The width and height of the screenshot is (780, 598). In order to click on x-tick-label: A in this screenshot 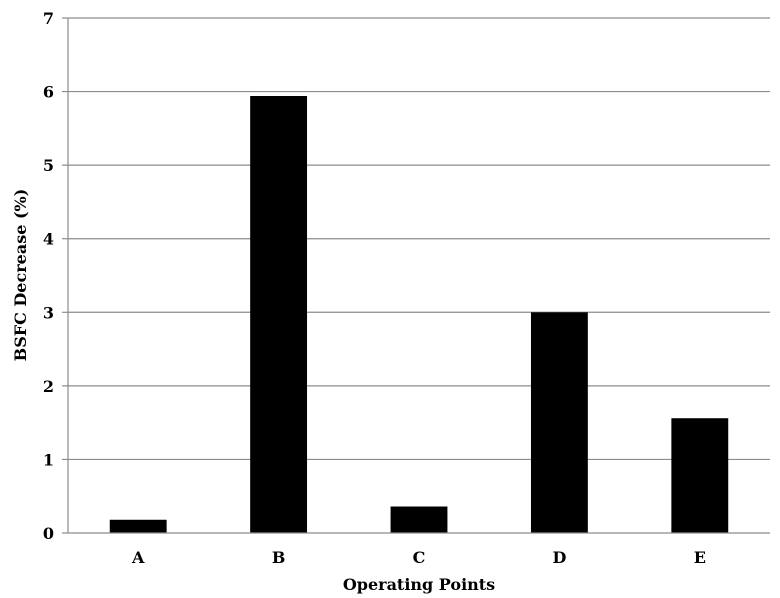, I will do `click(138, 557)`.